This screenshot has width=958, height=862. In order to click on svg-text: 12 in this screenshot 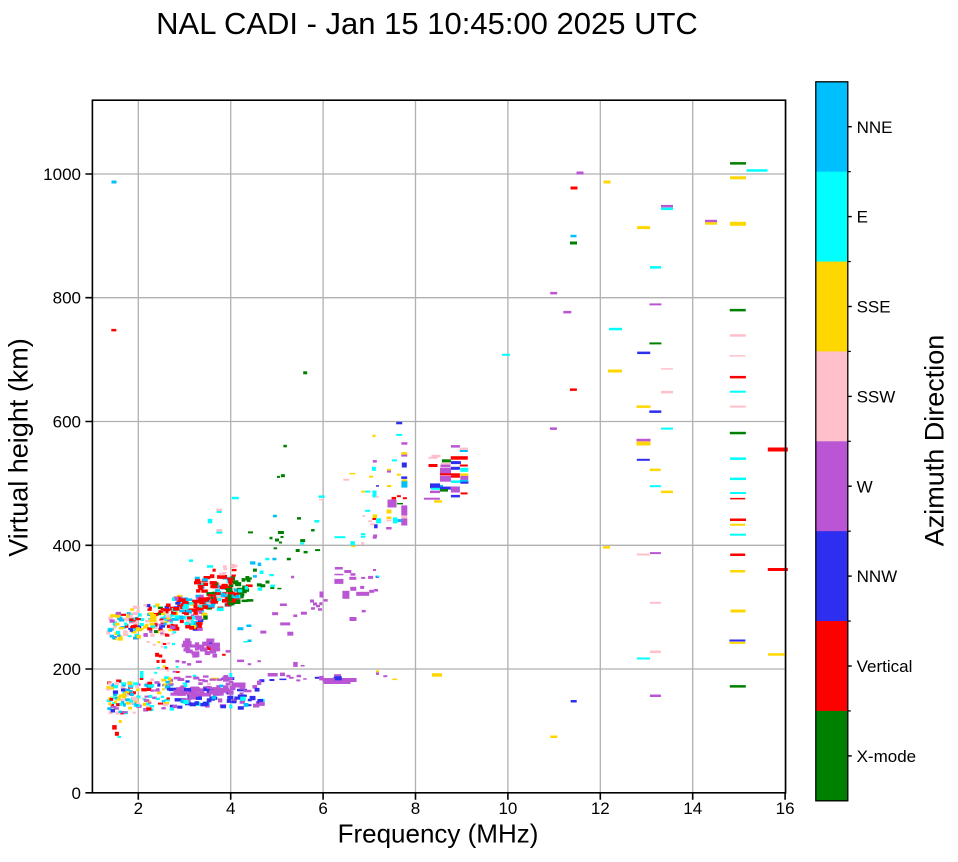, I will do `click(600, 808)`.